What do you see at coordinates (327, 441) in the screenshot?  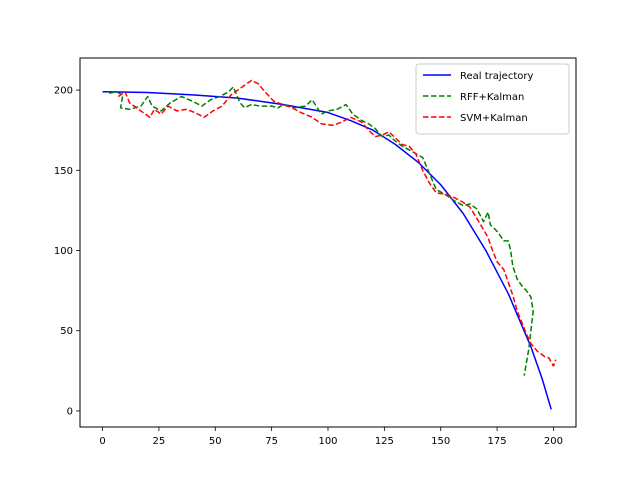 I see `x-tick-label: 100` at bounding box center [327, 441].